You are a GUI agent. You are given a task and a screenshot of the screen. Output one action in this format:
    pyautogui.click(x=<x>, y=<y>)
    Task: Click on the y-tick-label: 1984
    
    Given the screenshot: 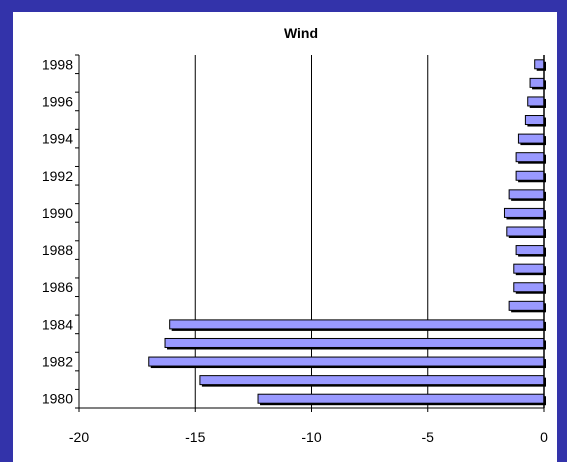 What is the action you would take?
    pyautogui.click(x=57, y=324)
    